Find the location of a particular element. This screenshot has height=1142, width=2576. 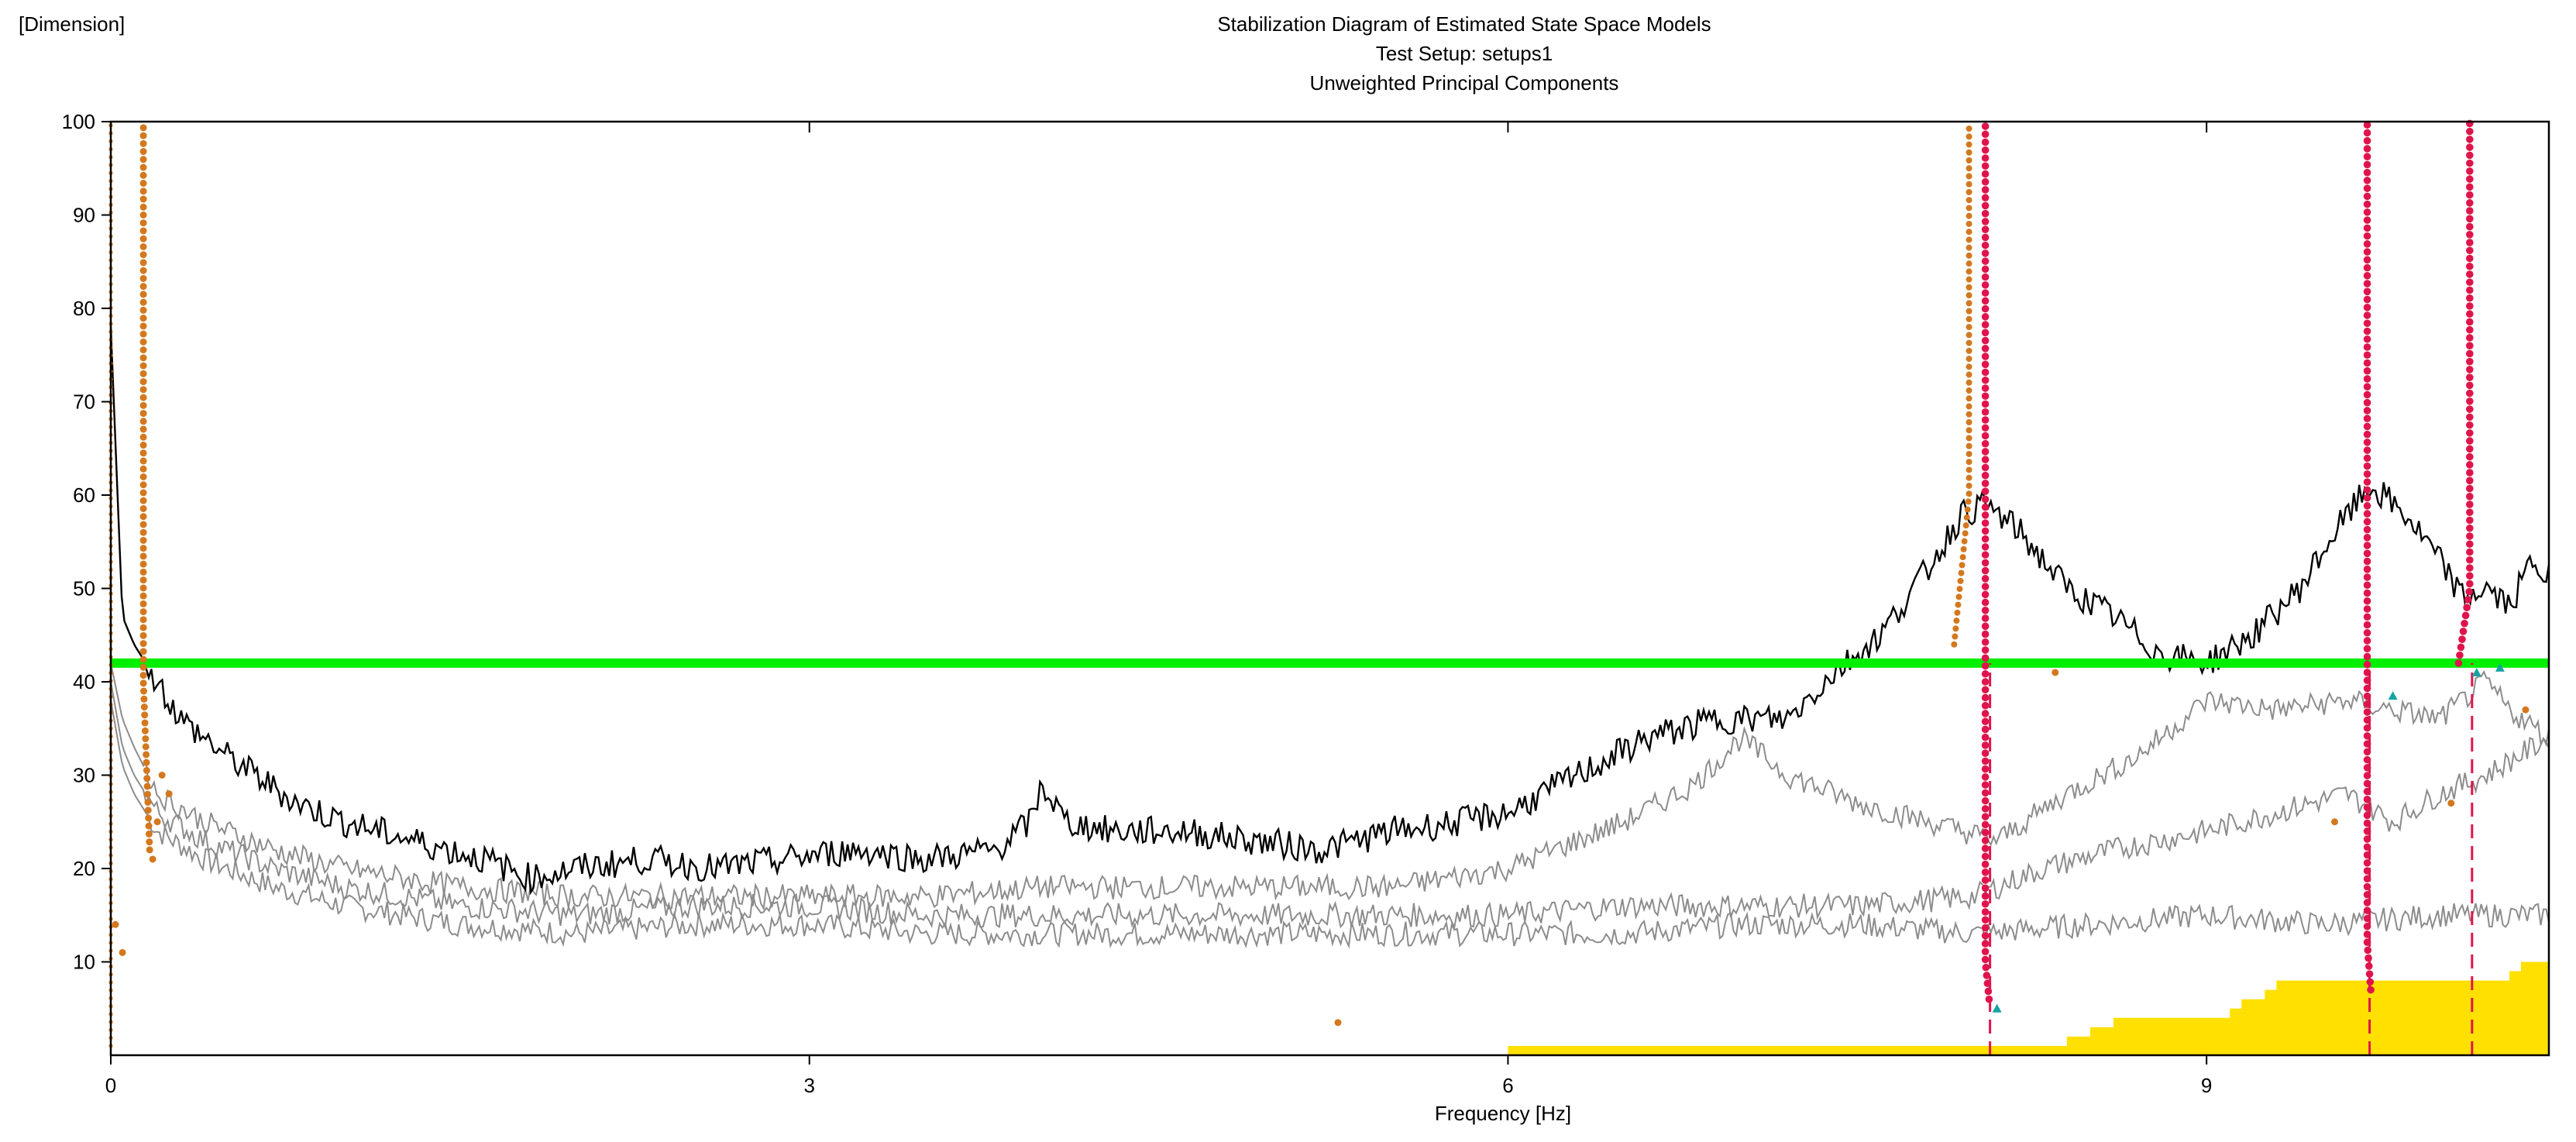

y-tick-label: 10 is located at coordinates (84, 963).